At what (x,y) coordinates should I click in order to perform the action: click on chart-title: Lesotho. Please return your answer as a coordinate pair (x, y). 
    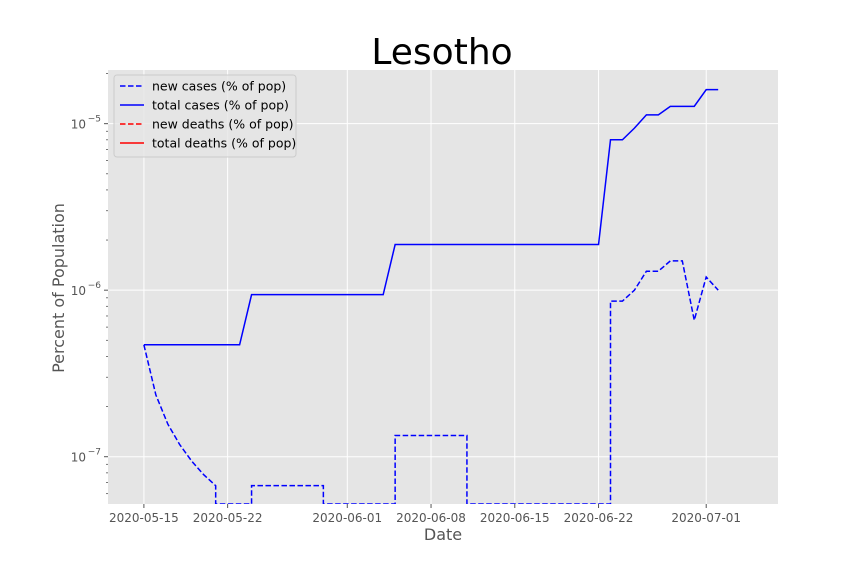
    Looking at the image, I should click on (441, 52).